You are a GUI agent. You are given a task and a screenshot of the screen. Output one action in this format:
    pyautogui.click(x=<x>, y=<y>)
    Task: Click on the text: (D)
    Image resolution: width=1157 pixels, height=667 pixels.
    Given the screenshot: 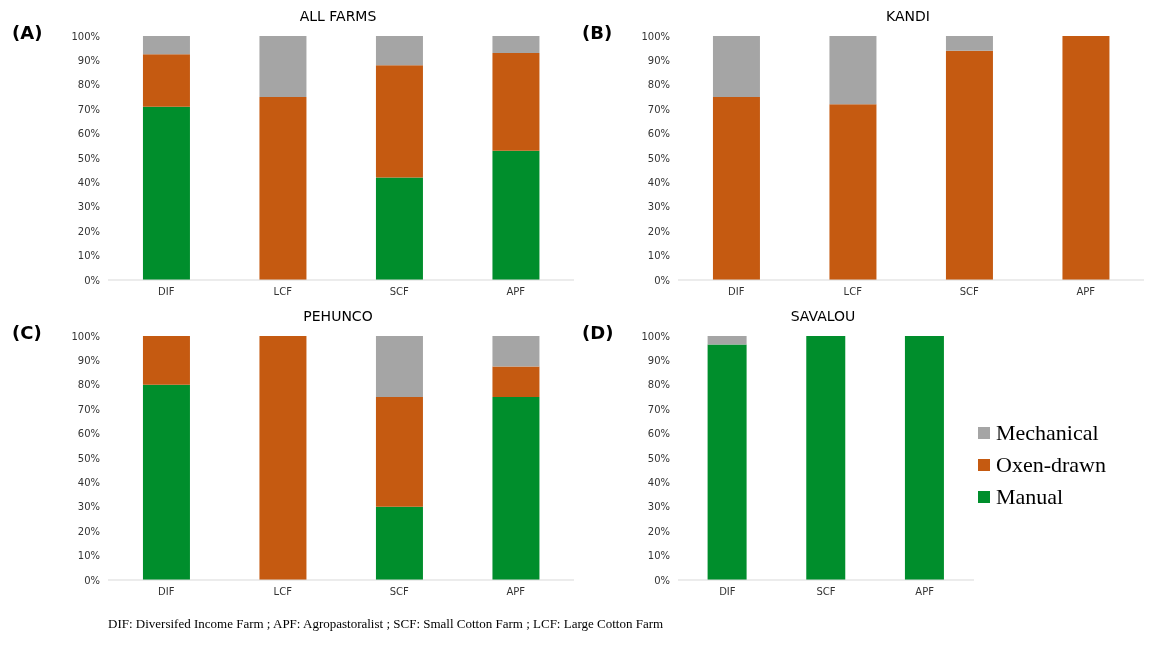 What is the action you would take?
    pyautogui.click(x=598, y=332)
    